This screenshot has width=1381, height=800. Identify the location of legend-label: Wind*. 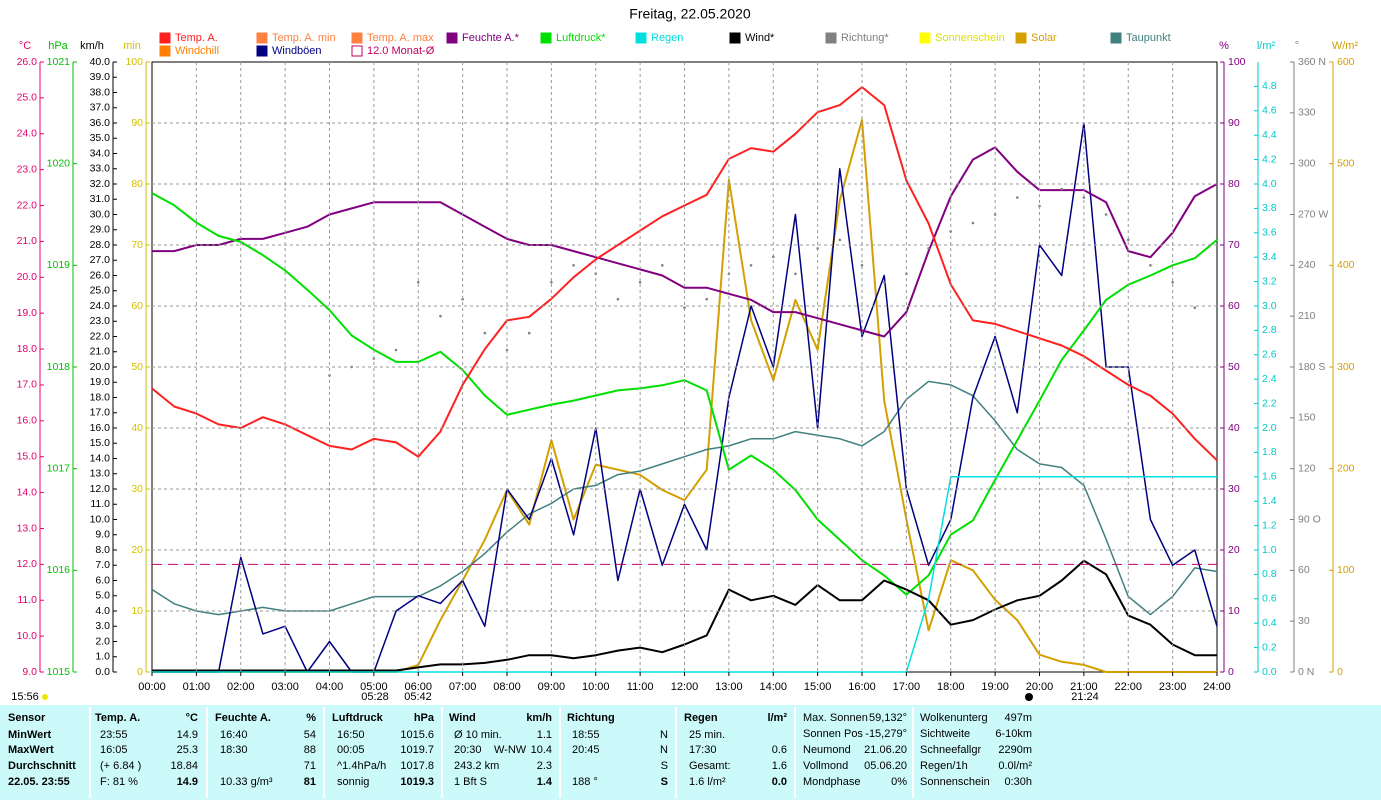
(760, 38).